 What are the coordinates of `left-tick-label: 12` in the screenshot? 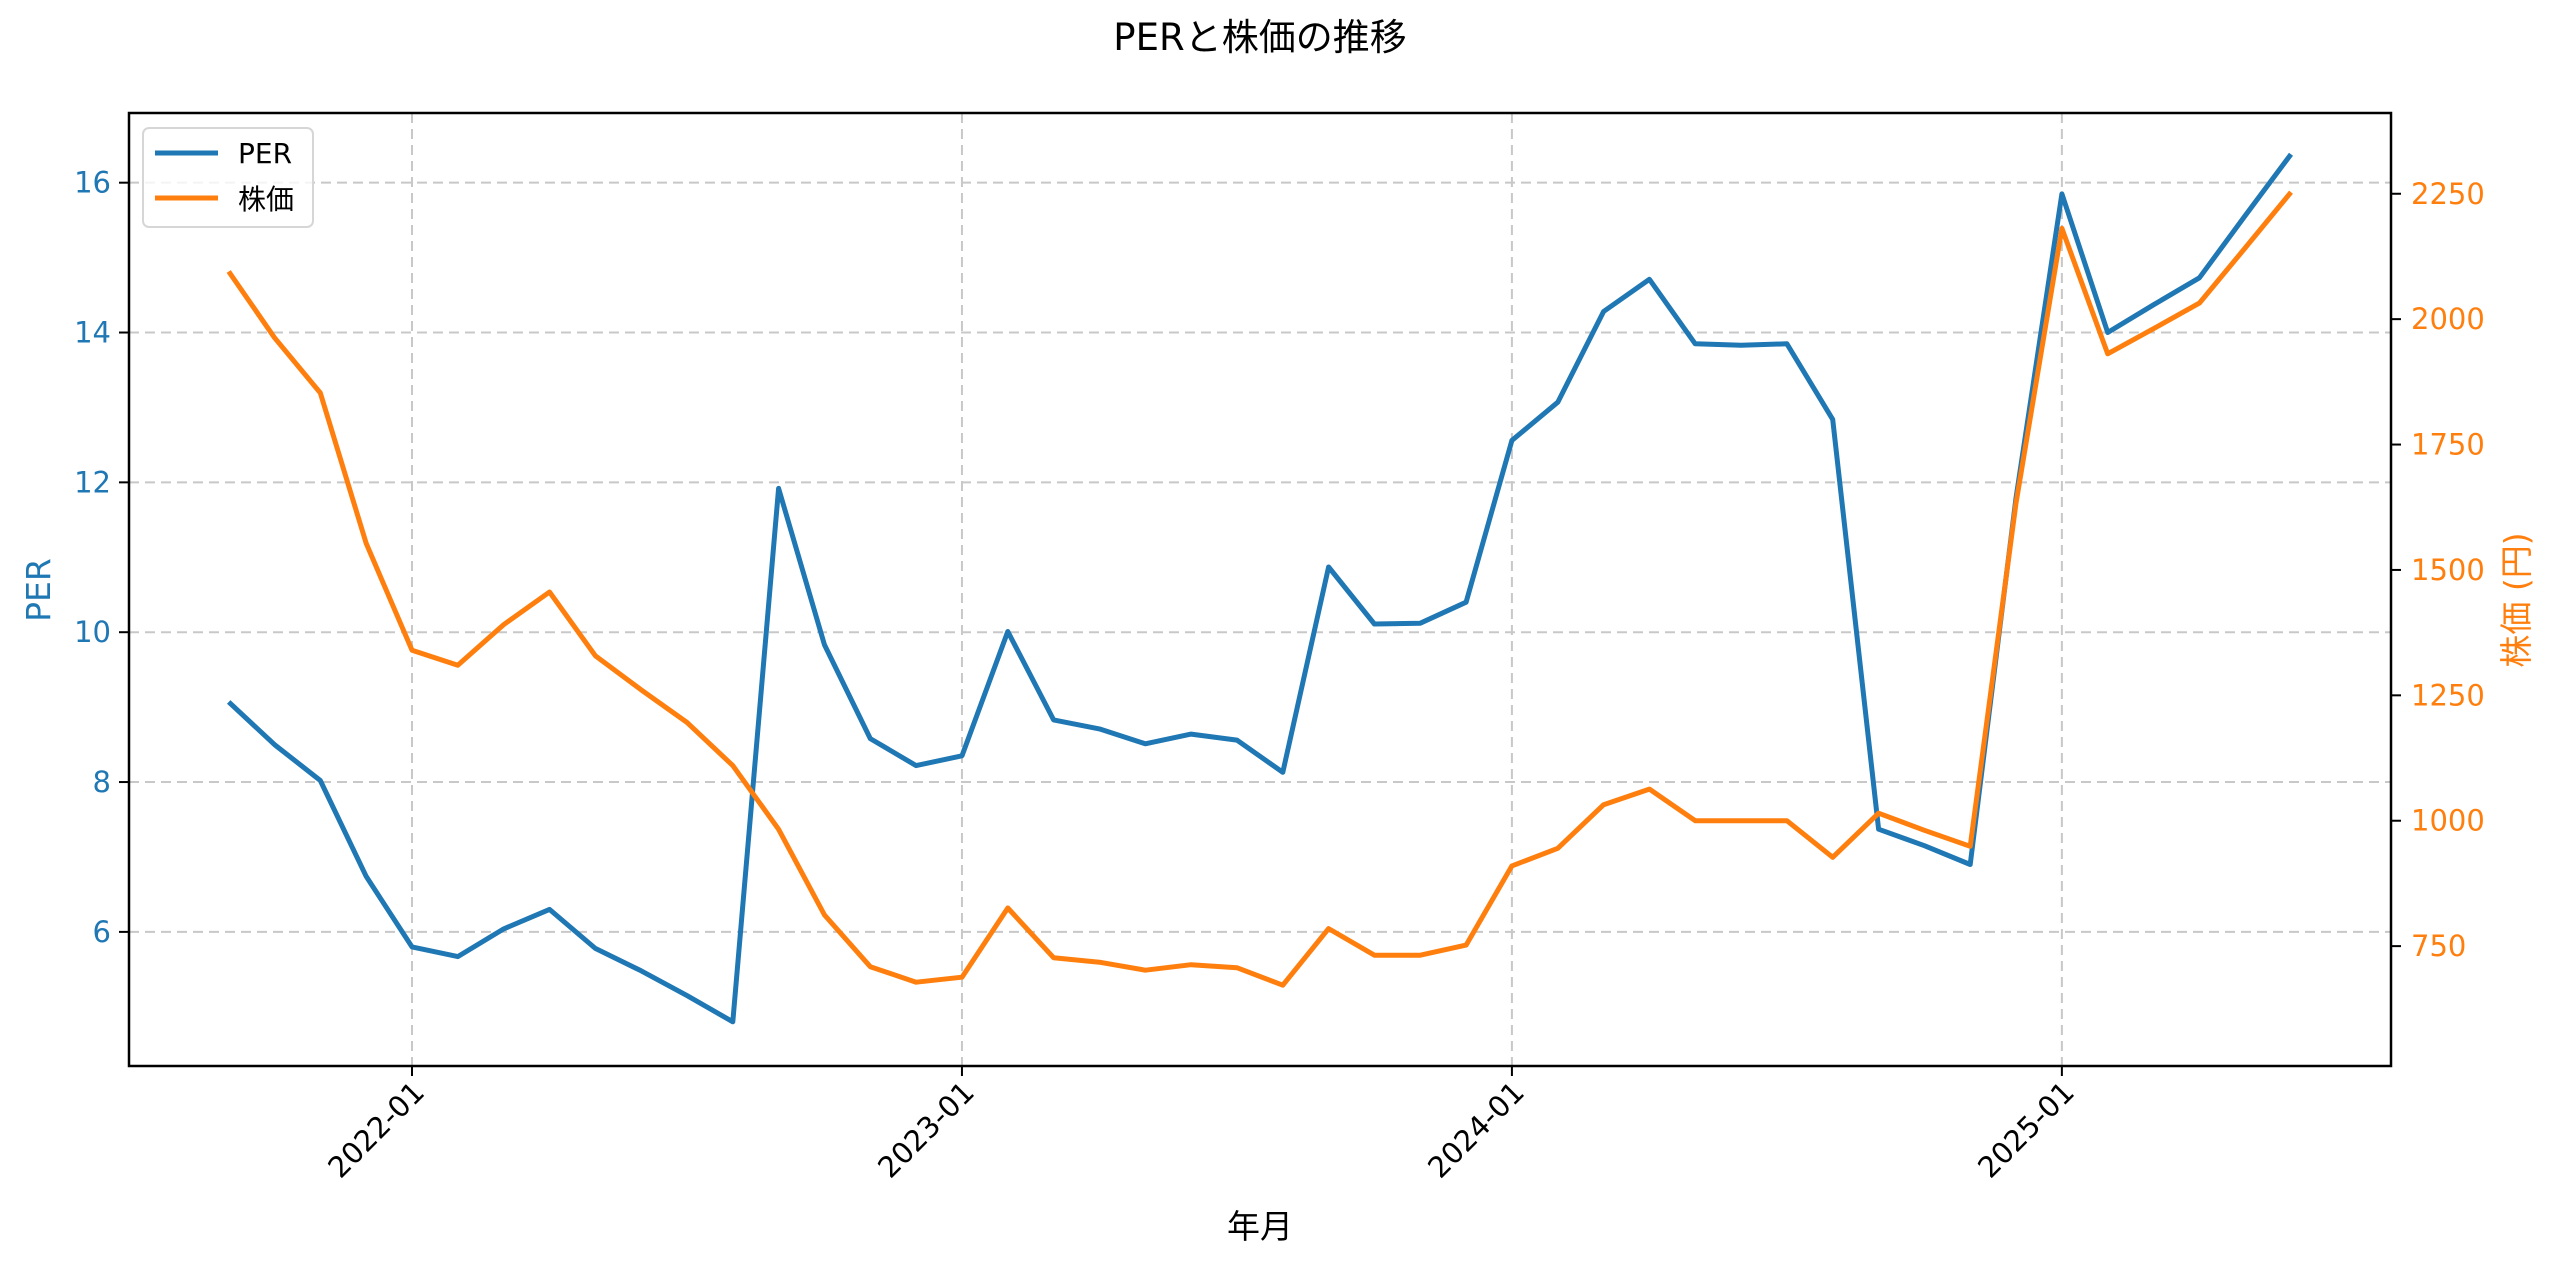 It's located at (92, 482).